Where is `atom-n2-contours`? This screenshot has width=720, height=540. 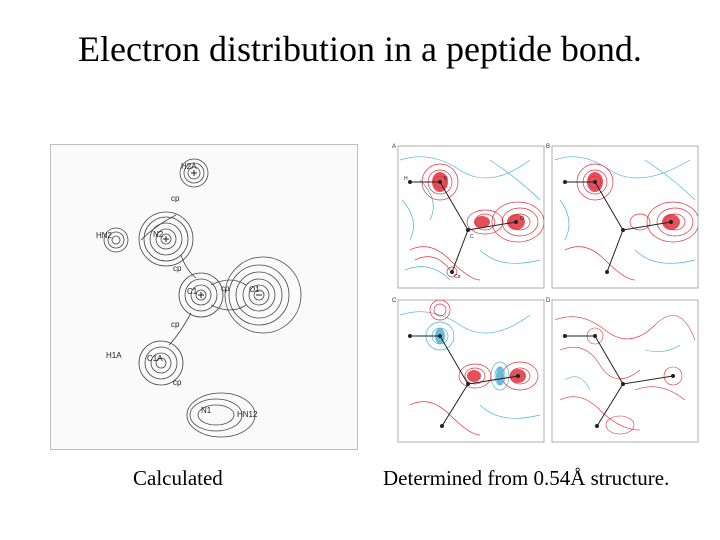
atom-n2-contours is located at coordinates (166, 239).